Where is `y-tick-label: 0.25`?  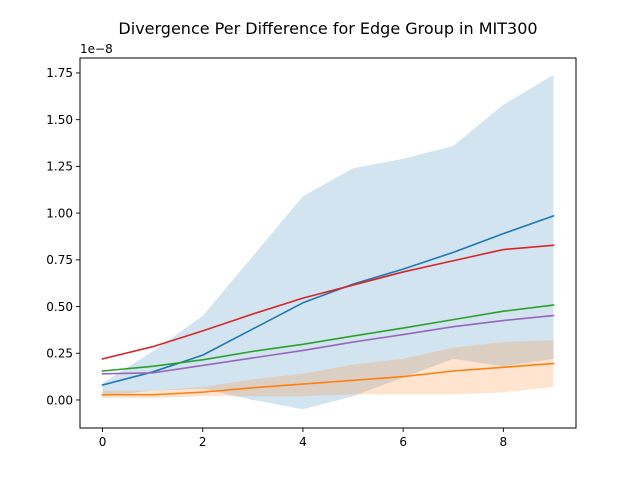
y-tick-label: 0.25 is located at coordinates (59, 354).